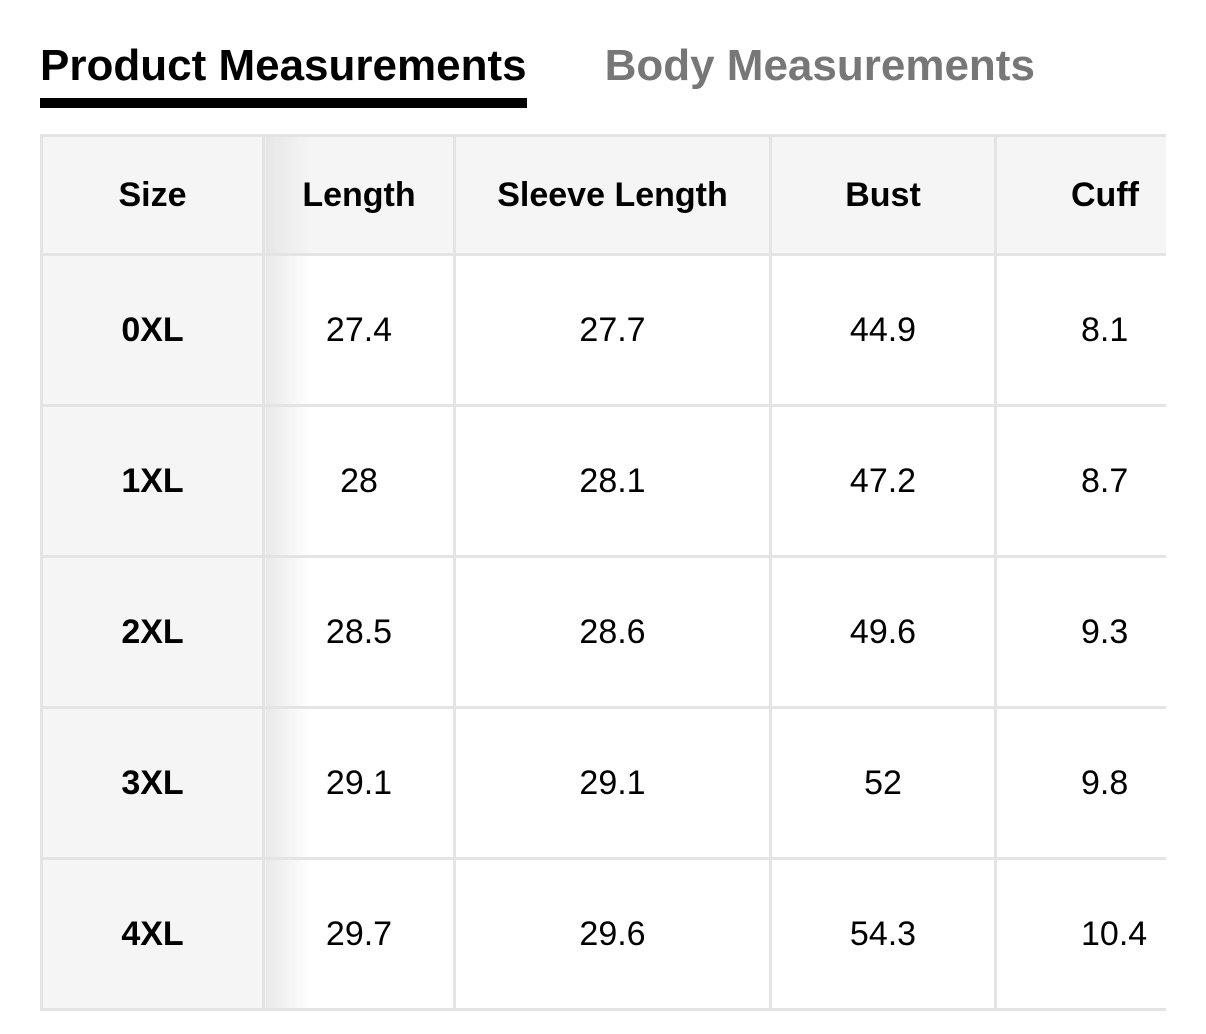 The image size is (1206, 1034). Describe the element at coordinates (537, 73) in the screenshot. I see `measurement-tabs: Product Measurements Body Measurements` at that location.